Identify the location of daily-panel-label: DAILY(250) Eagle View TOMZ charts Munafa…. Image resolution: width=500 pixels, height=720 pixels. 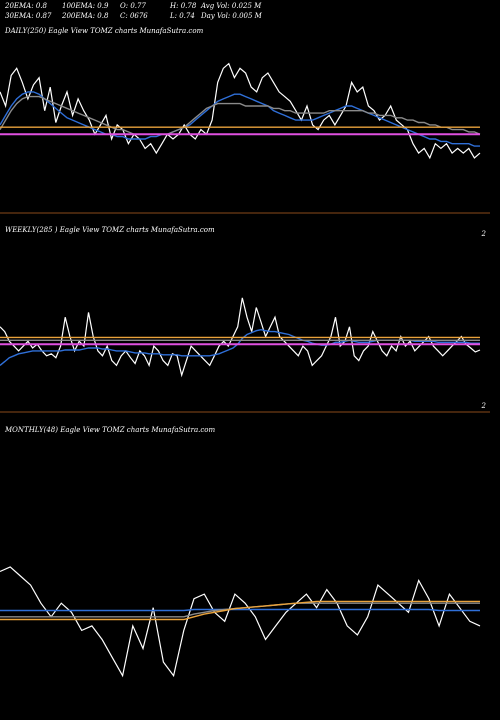
(104, 31).